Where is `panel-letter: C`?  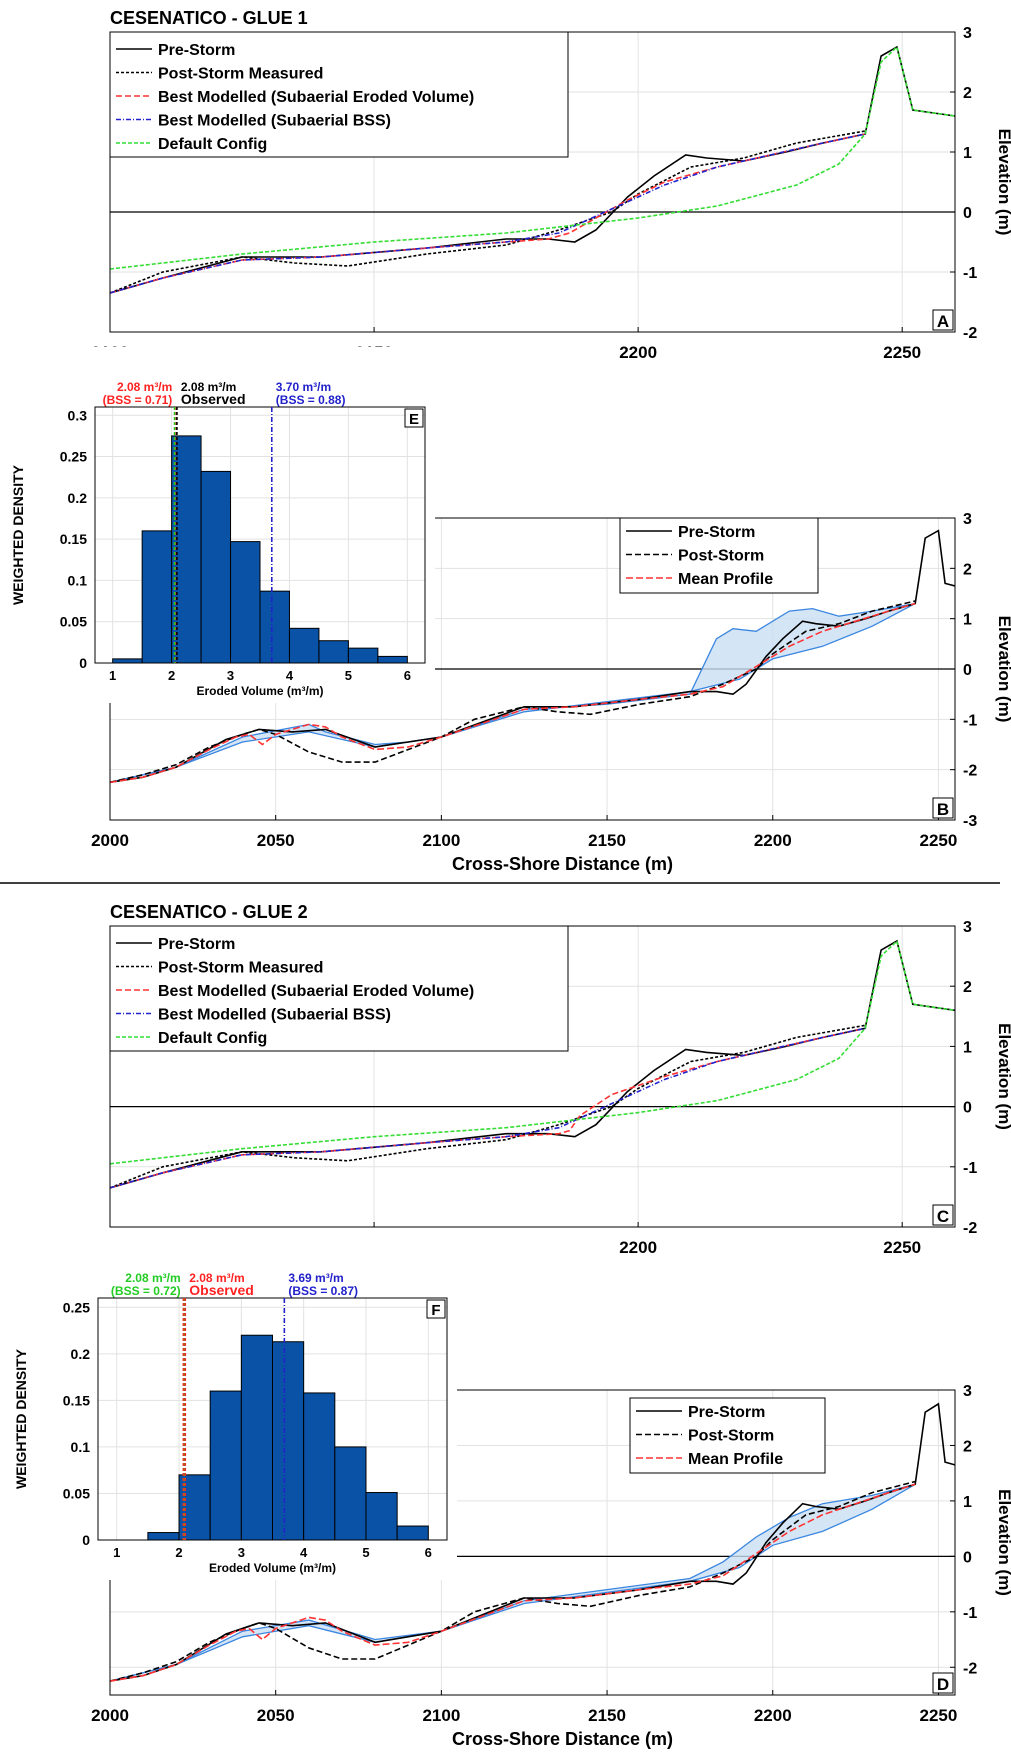
panel-letter: C is located at coordinates (943, 1216).